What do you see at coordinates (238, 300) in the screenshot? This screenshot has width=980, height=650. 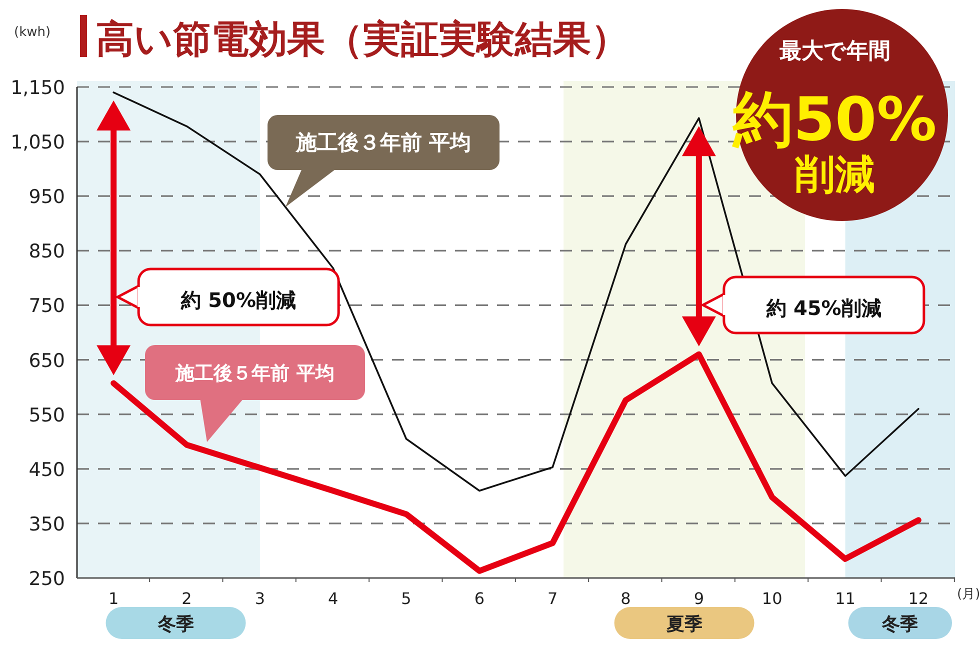 I see `annotation: 約 50%削減` at bounding box center [238, 300].